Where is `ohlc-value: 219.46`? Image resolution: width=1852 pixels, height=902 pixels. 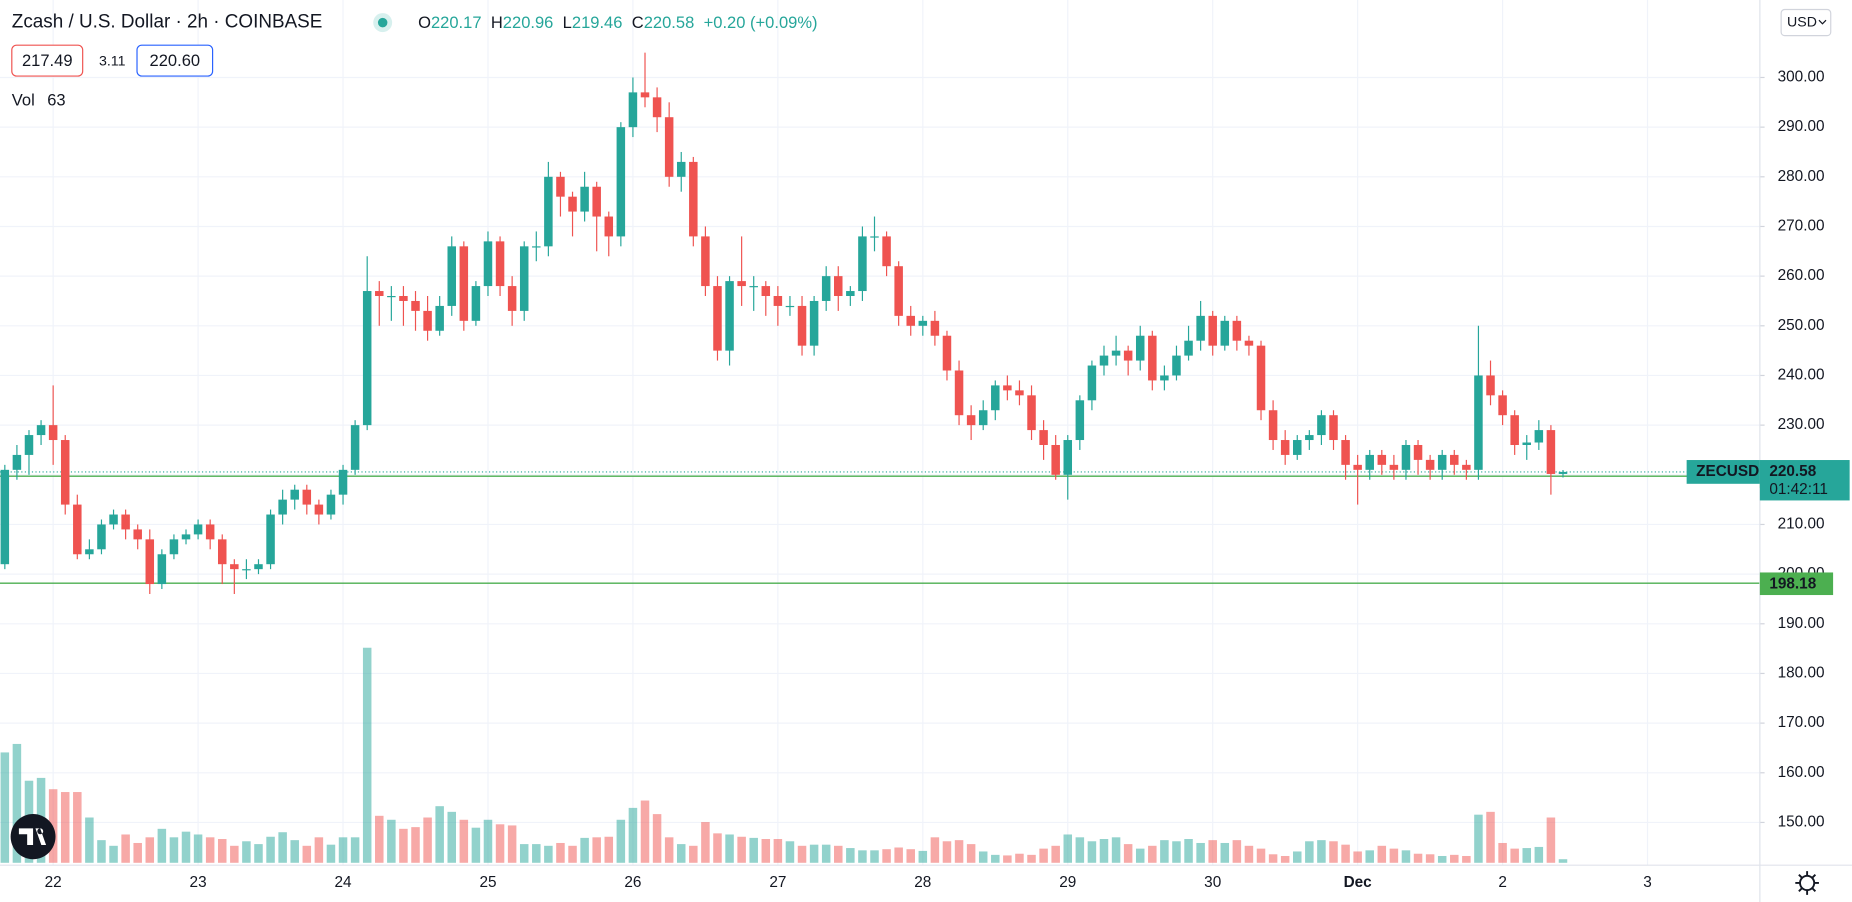
ohlc-value: 219.46 is located at coordinates (597, 22).